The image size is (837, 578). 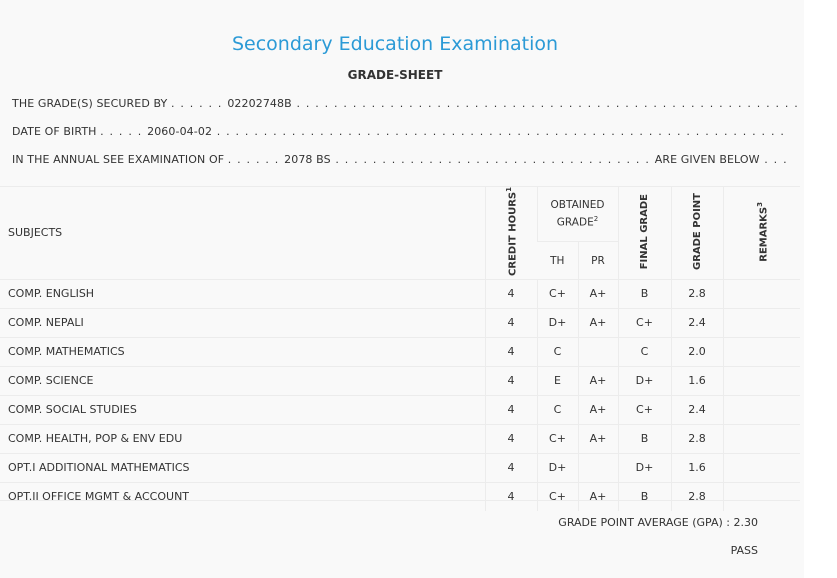 What do you see at coordinates (644, 351) in the screenshot?
I see `final-grade-cell: C` at bounding box center [644, 351].